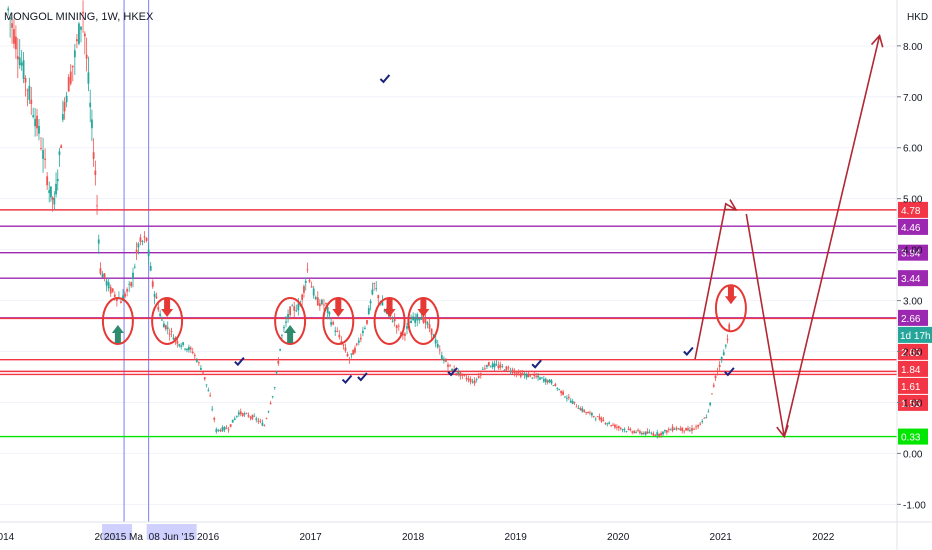 The width and height of the screenshot is (932, 550). I want to click on signals, so click(424, 314).